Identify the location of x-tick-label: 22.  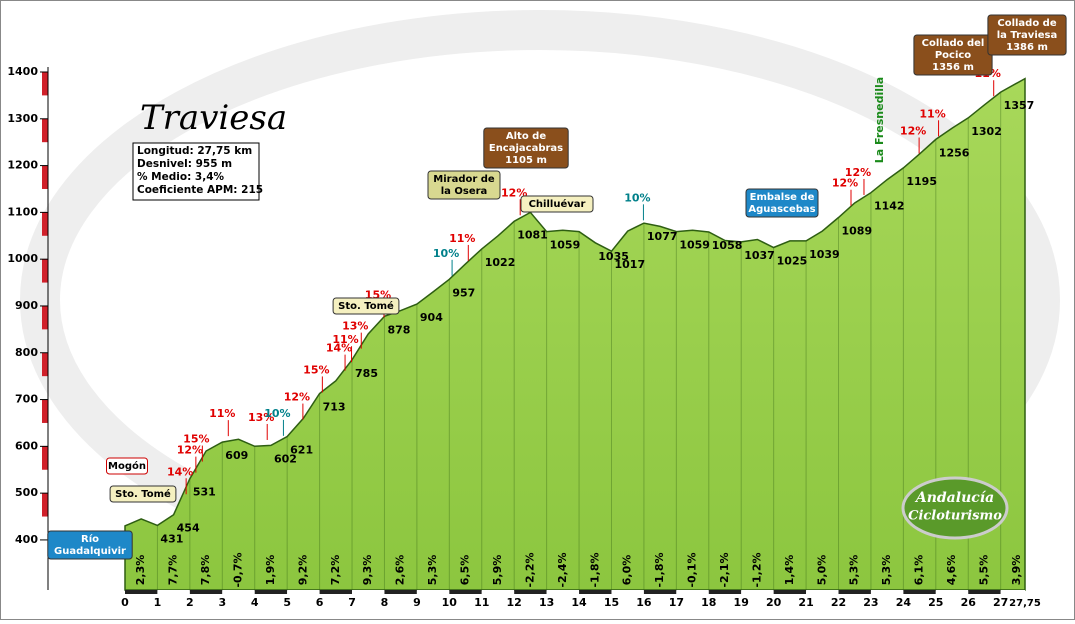
(838, 602).